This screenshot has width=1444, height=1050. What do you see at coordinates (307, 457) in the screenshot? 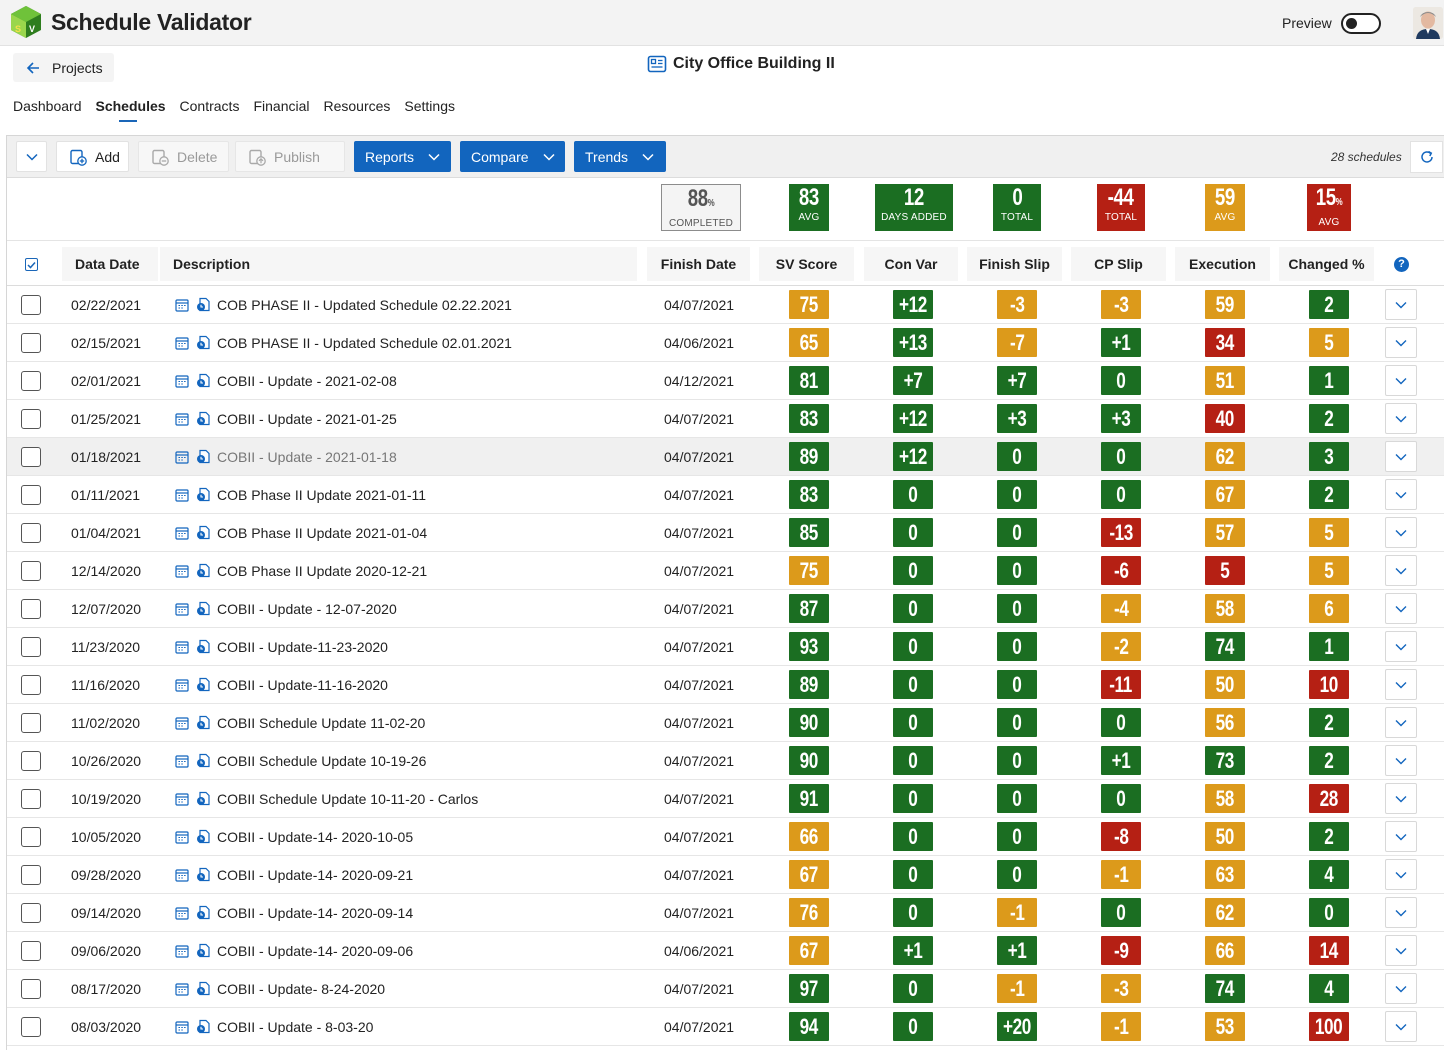
I see `schedule-description: COBII - Update - 2021-01-18` at bounding box center [307, 457].